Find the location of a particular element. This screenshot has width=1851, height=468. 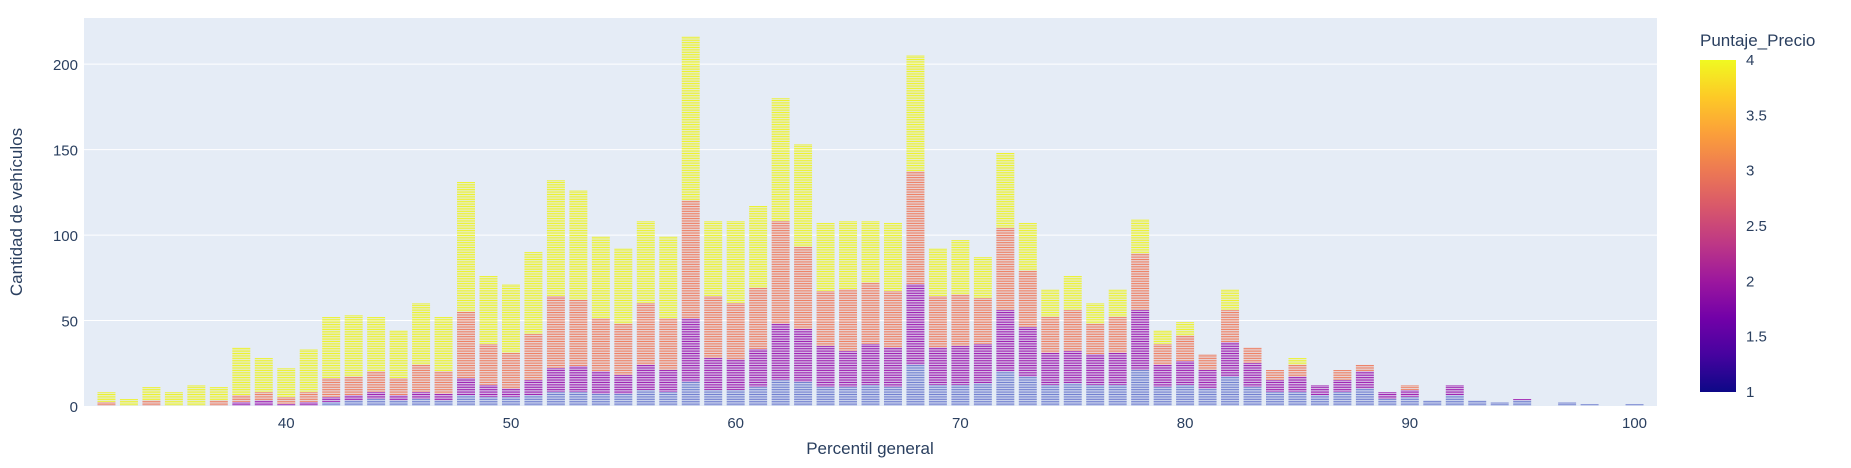

x-tick-label: 50 is located at coordinates (511, 423).